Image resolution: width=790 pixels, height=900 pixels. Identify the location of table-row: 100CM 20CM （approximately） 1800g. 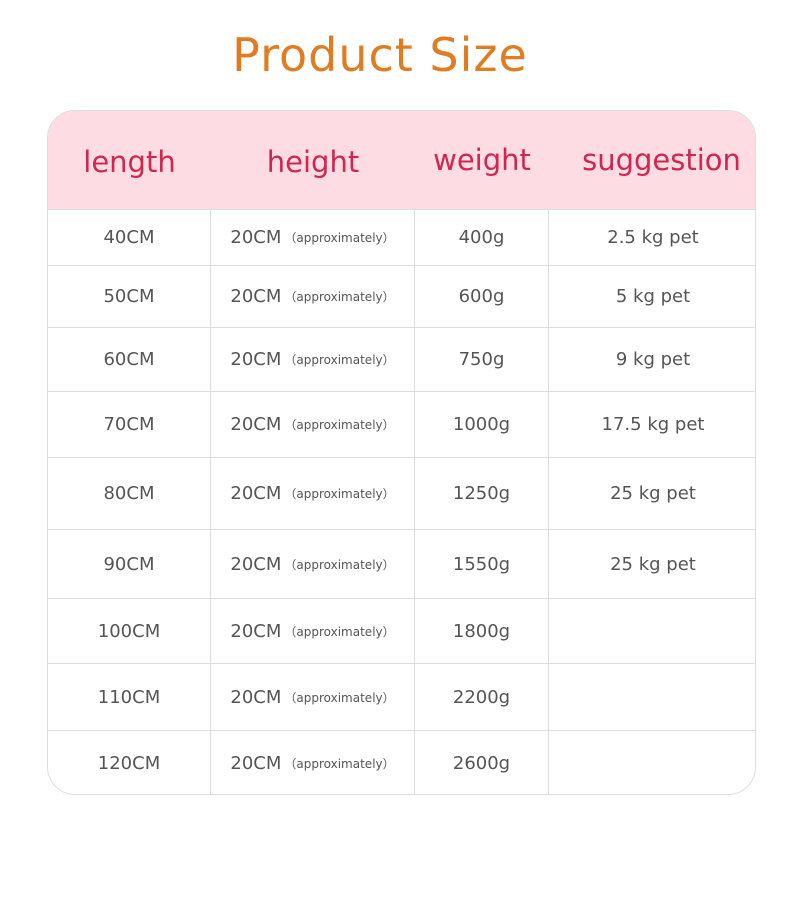
(401, 631).